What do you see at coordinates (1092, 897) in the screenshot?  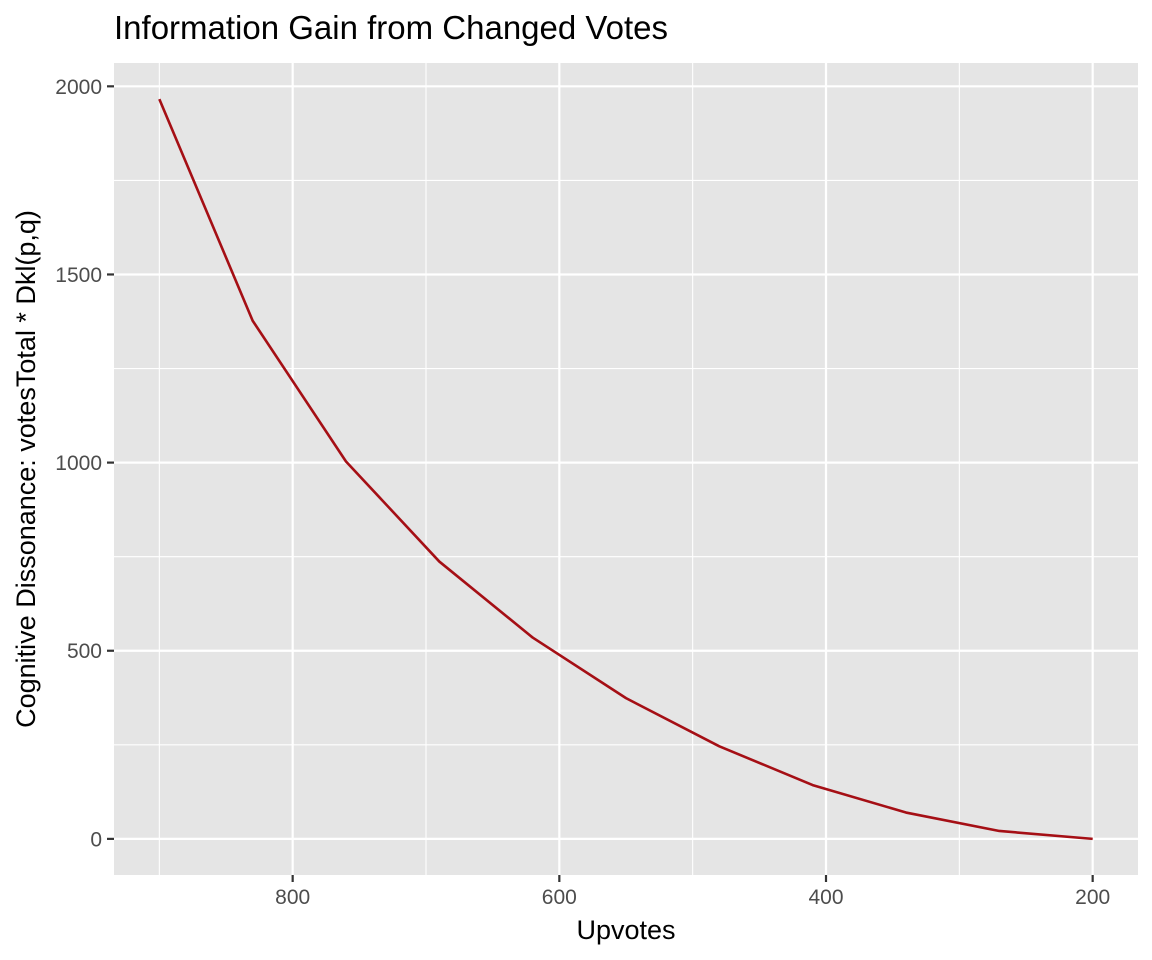 I see `x-tick-label: 200` at bounding box center [1092, 897].